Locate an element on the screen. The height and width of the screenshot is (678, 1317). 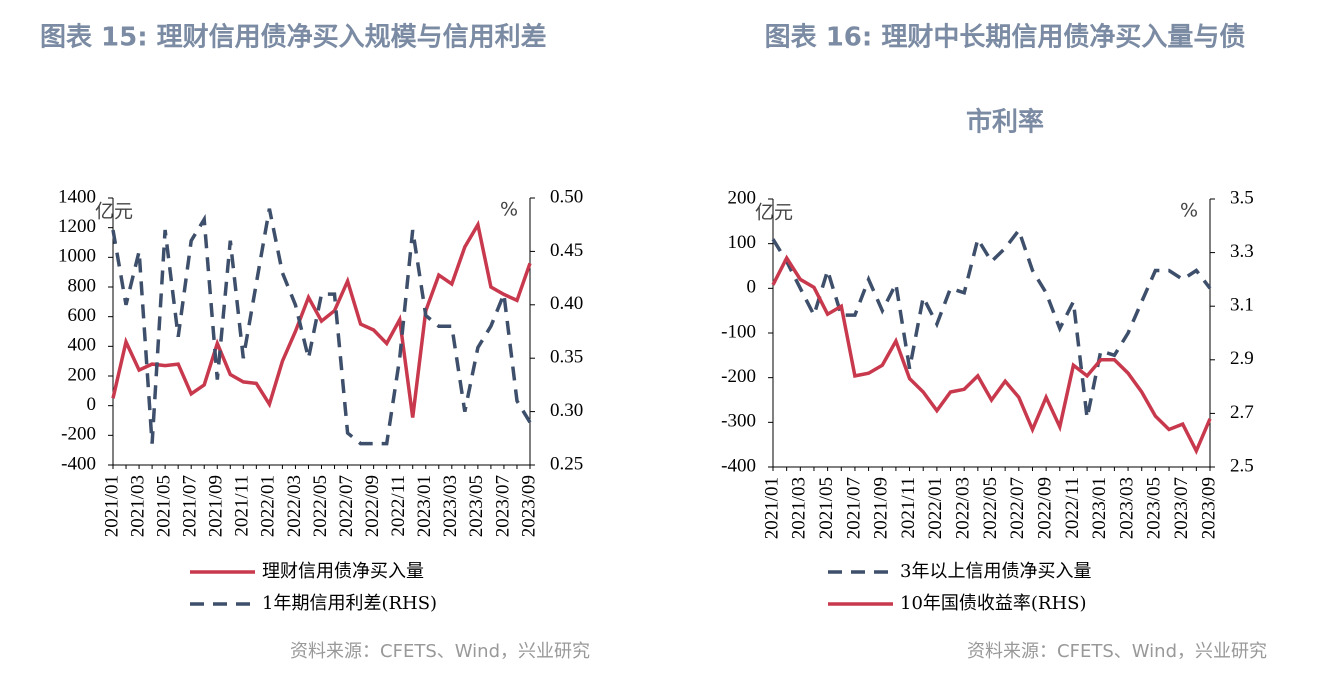
y2-tick-label: 0.35 is located at coordinates (566, 357).